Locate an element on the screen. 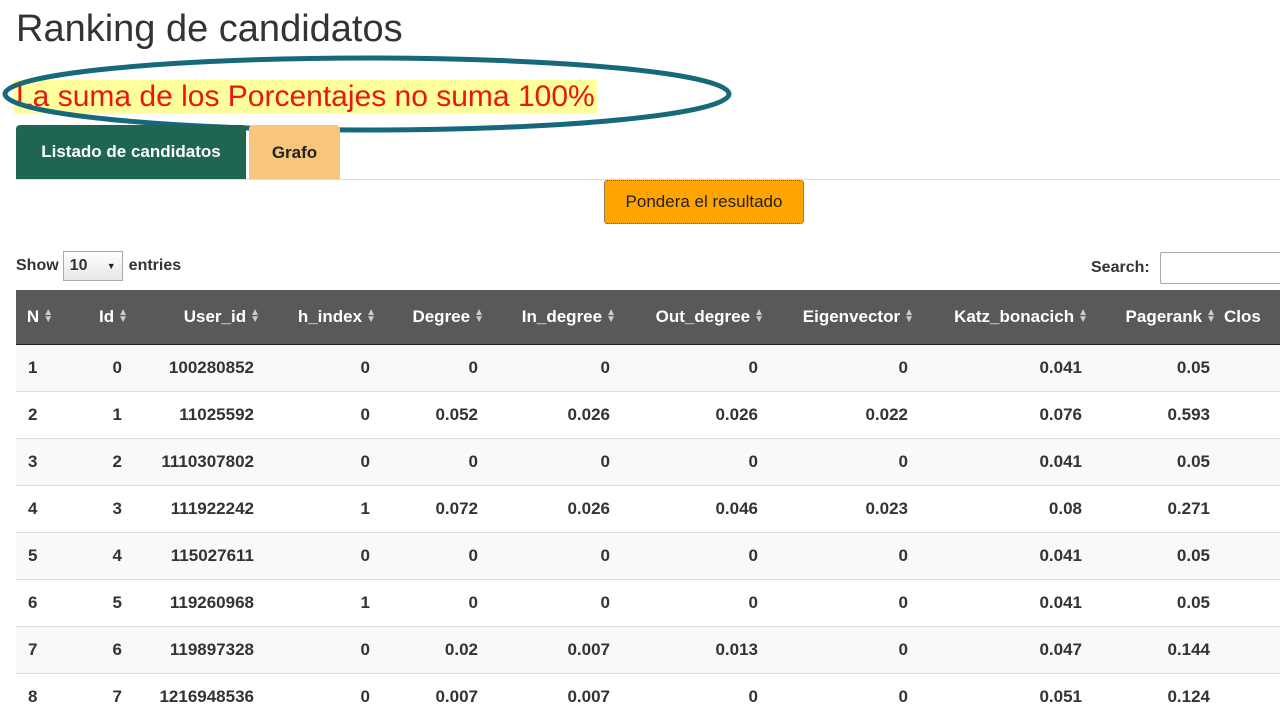 Image resolution: width=1280 pixels, height=720 pixels. tab-grafo: Grafo is located at coordinates (294, 152).